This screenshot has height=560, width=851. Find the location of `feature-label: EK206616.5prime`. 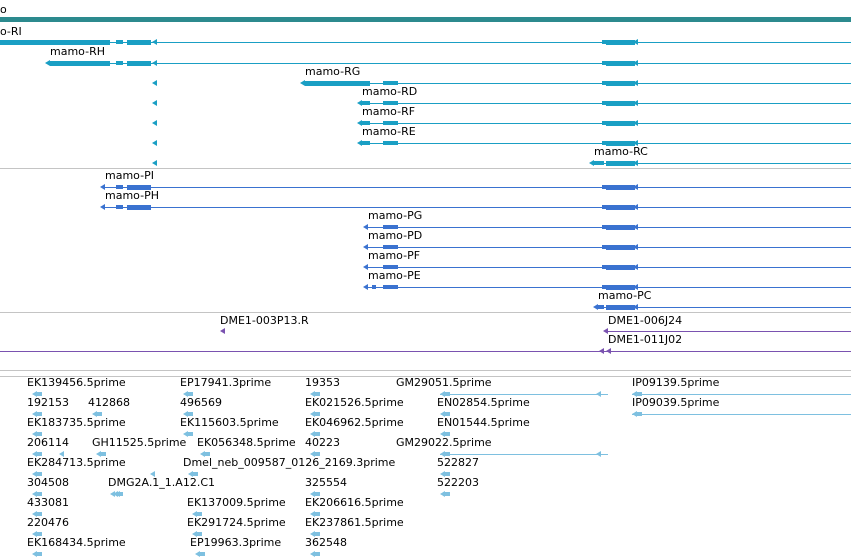

feature-label: EK206616.5prime is located at coordinates (354, 502).